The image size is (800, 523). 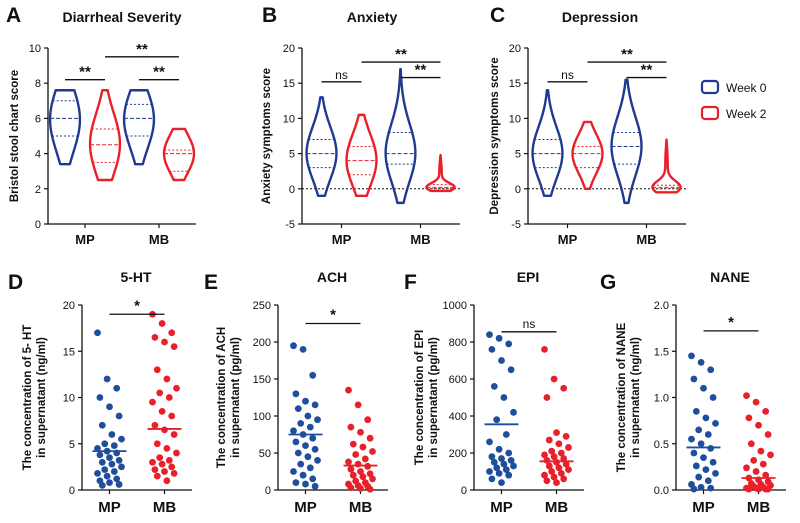 I want to click on y-tick-label: 150, so click(x=262, y=380).